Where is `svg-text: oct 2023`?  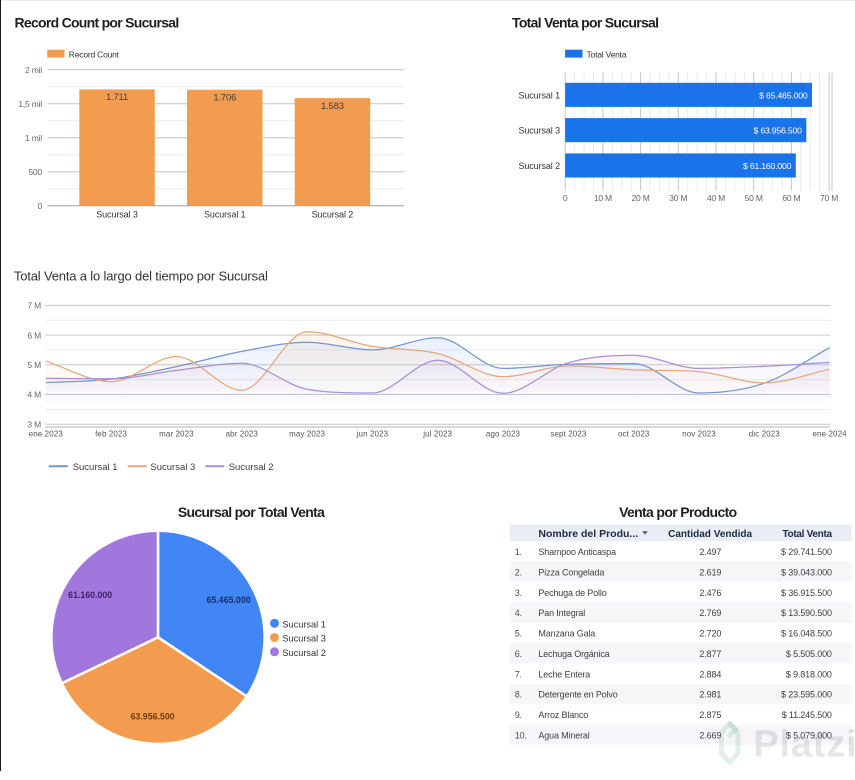
svg-text: oct 2023 is located at coordinates (634, 433).